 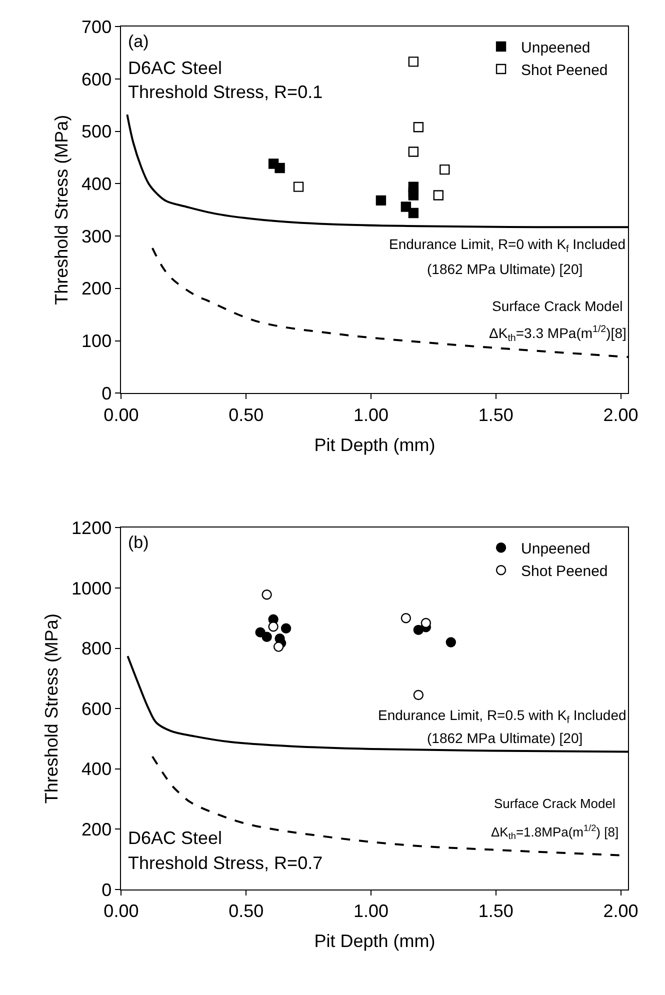 I want to click on annotation: Threshold Stress, R=0.7, so click(x=225, y=863).